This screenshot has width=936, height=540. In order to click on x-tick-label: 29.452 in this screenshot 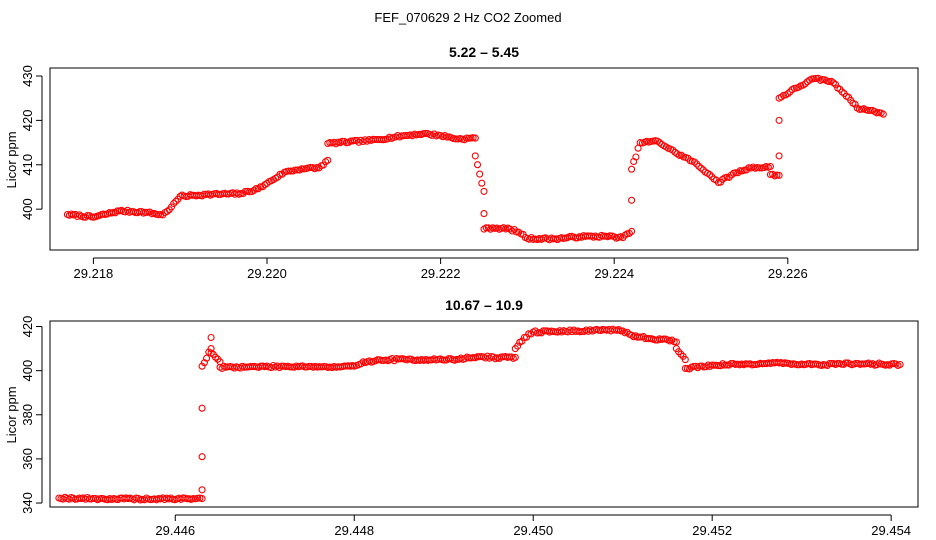, I will do `click(712, 530)`.